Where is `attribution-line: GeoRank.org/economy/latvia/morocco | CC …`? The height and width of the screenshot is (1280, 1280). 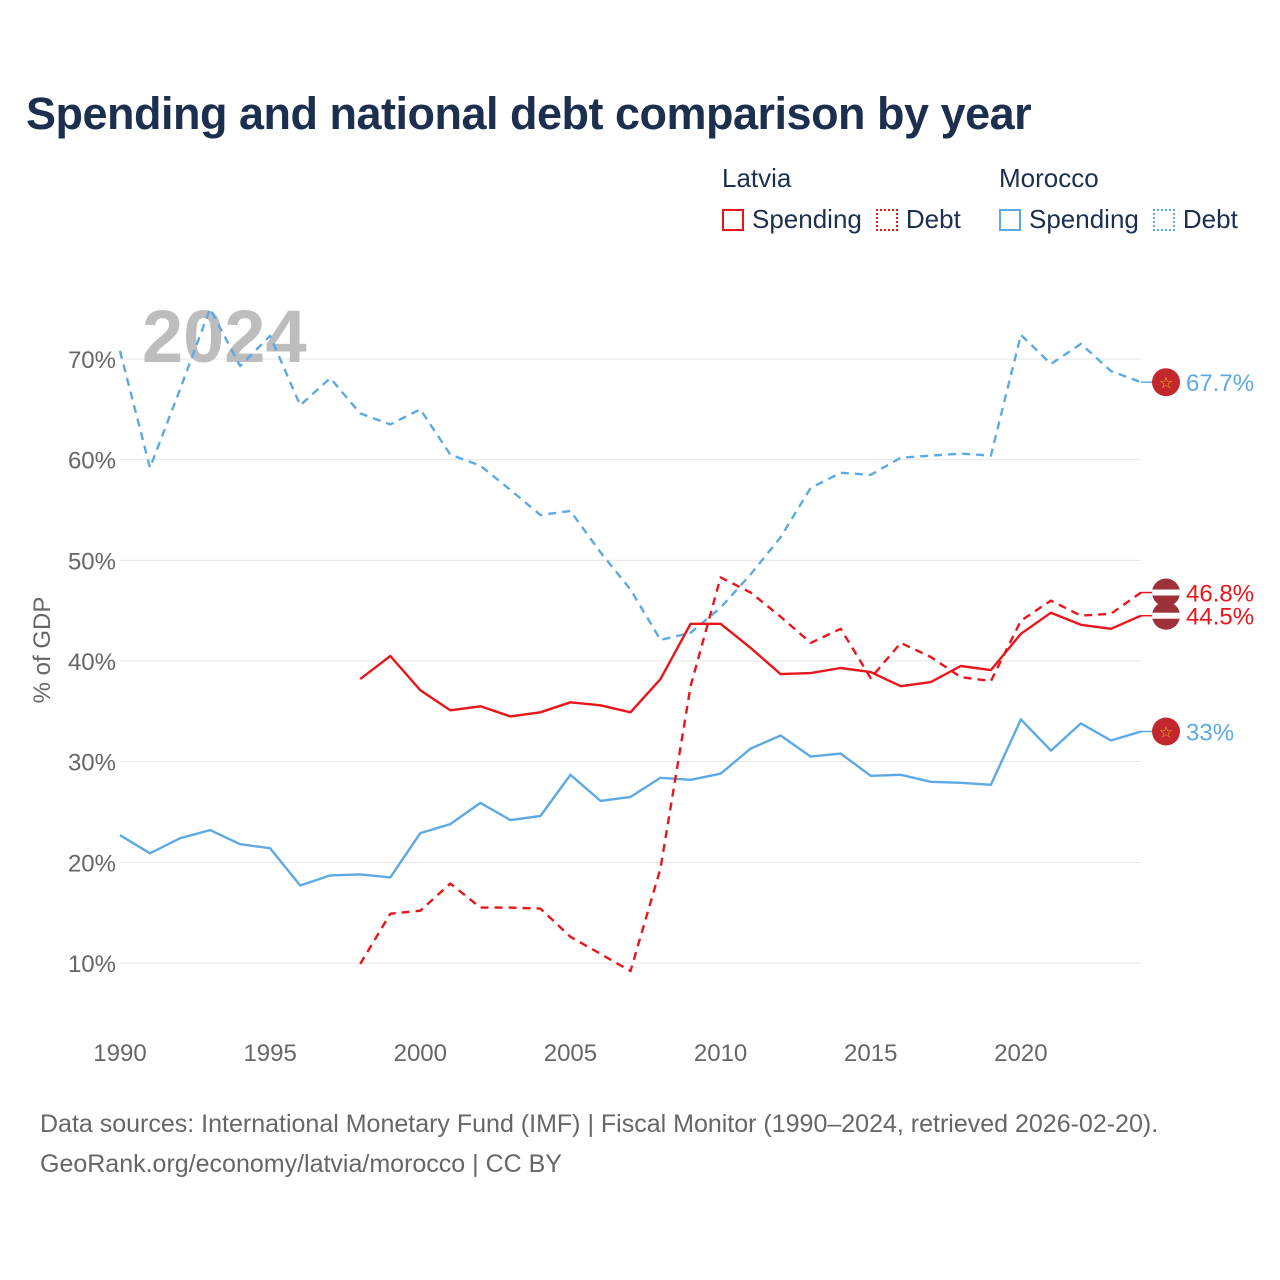
attribution-line: GeoRank.org/economy/latvia/morocco | CC … is located at coordinates (301, 1164).